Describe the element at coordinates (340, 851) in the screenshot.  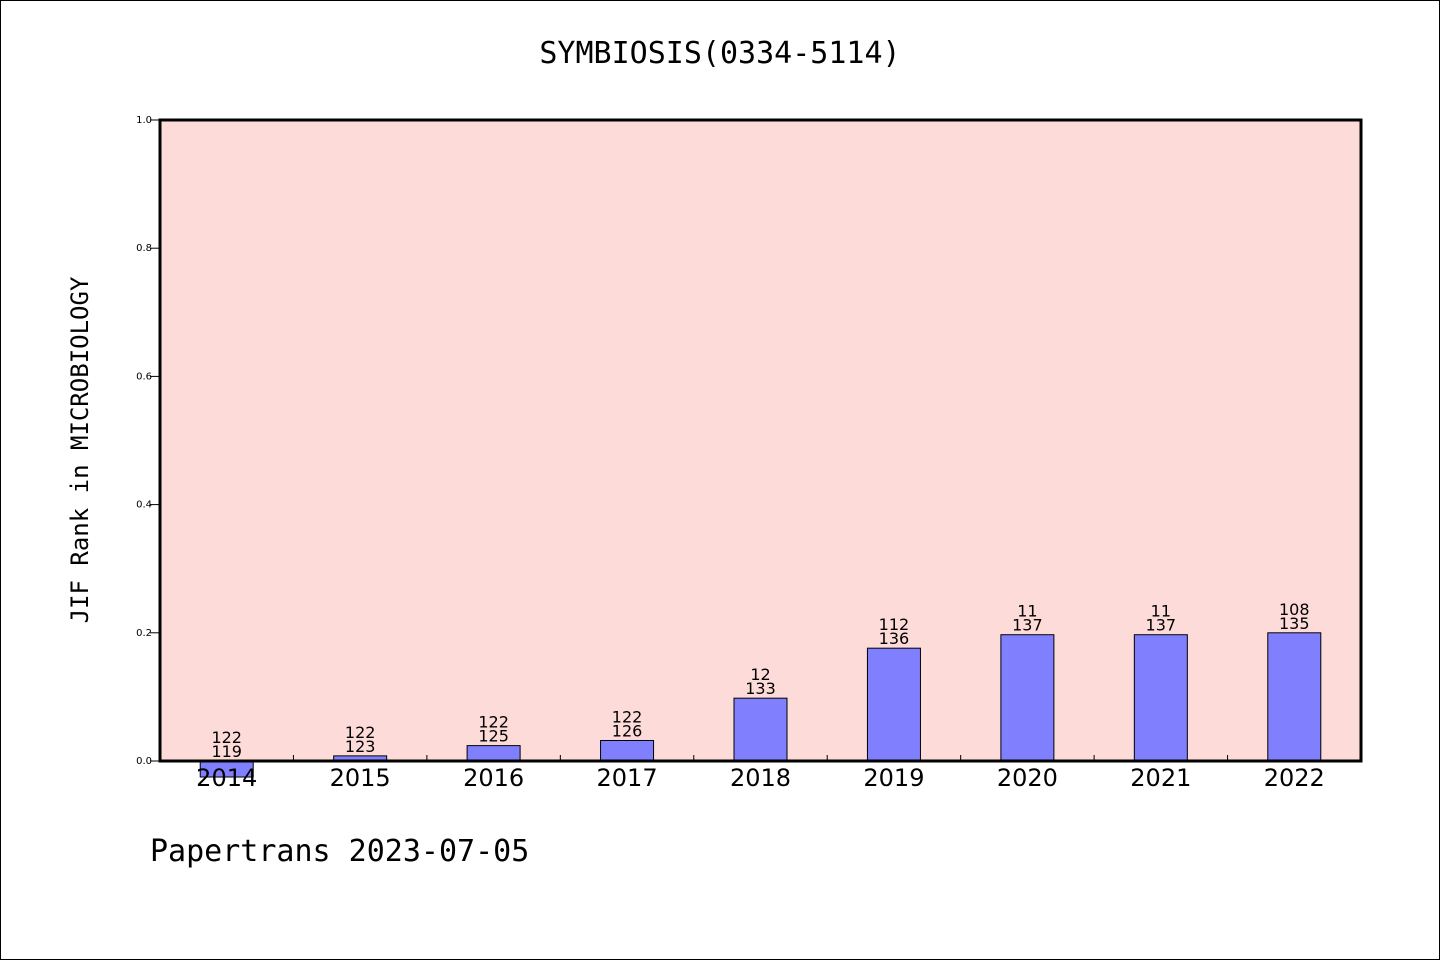
I see `footer-stamp: Papertrans 2023-07-05` at that location.